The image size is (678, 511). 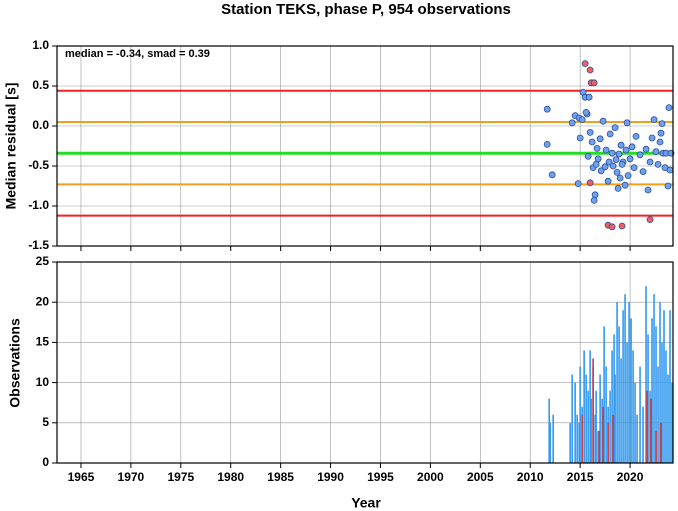 What do you see at coordinates (43, 342) in the screenshot?
I see `y-tick-label: 15` at bounding box center [43, 342].